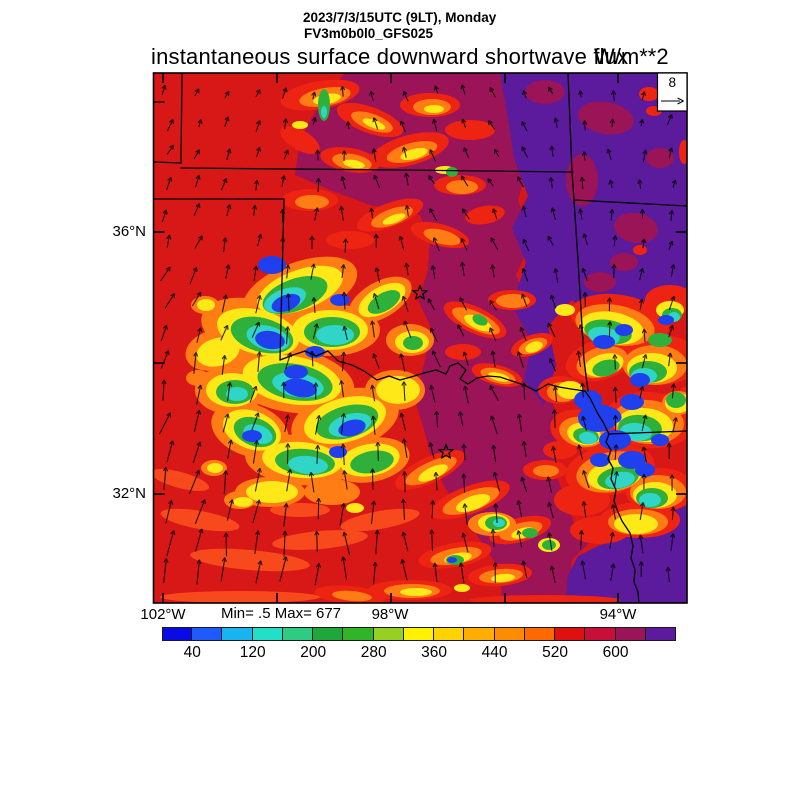 This screenshot has width=800, height=800. Describe the element at coordinates (400, 17) in the screenshot. I see `header-datetime: 2023/7/3/15UTC (9LT), Monday` at that location.